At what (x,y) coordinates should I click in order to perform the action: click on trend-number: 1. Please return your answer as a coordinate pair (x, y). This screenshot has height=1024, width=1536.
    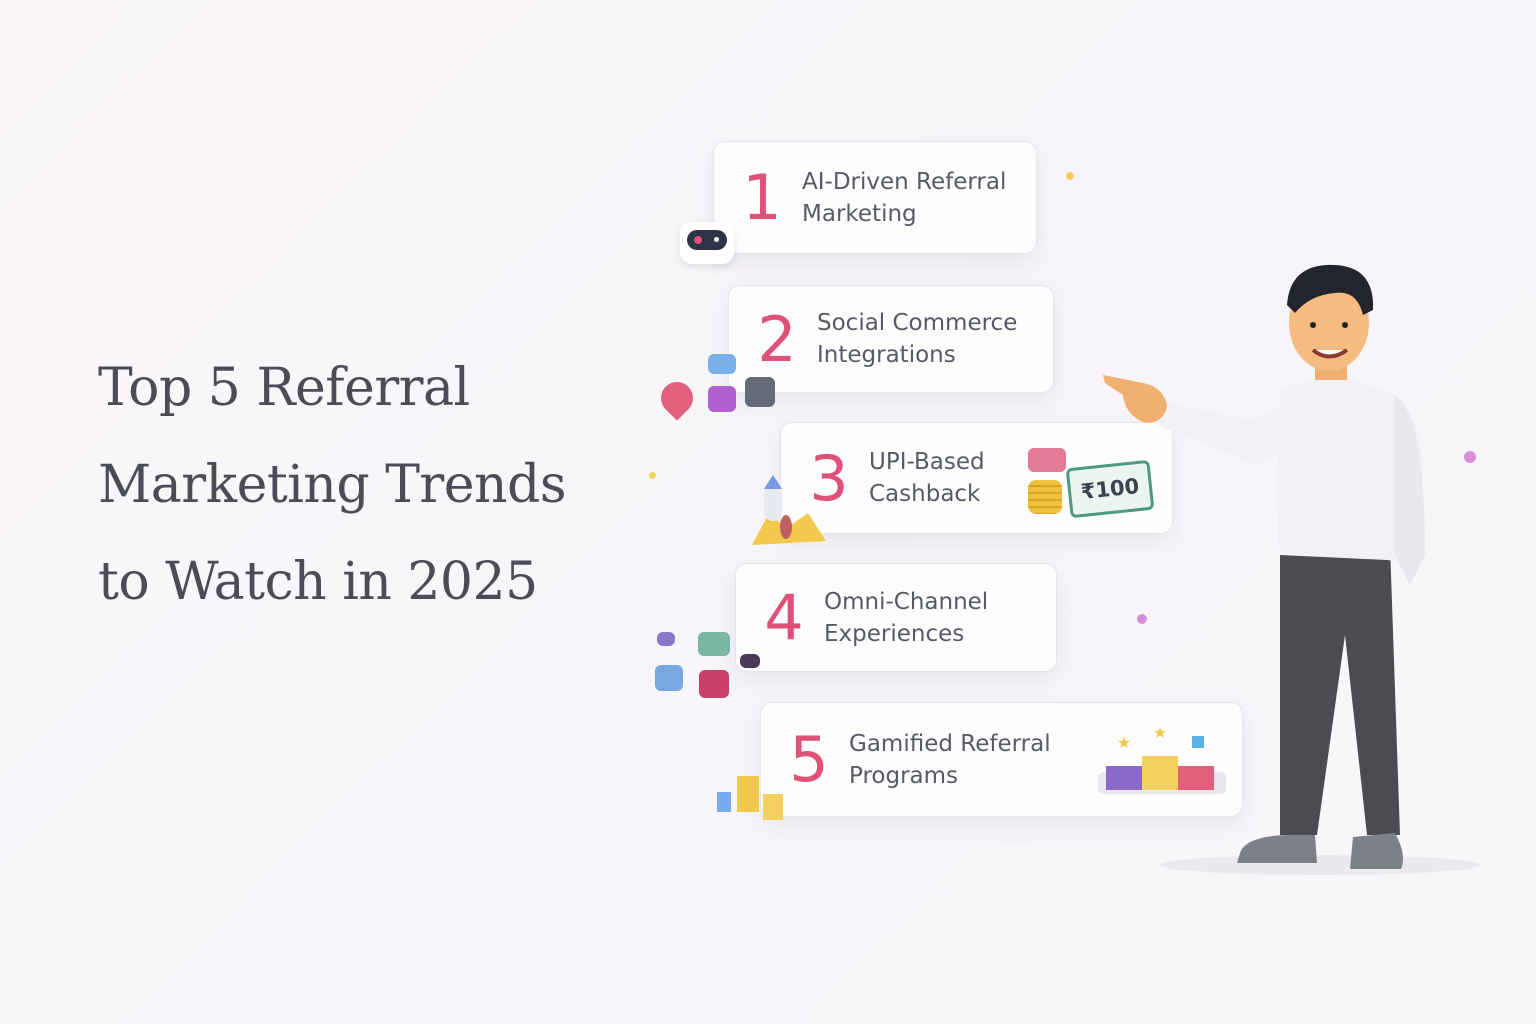
    Looking at the image, I should click on (762, 197).